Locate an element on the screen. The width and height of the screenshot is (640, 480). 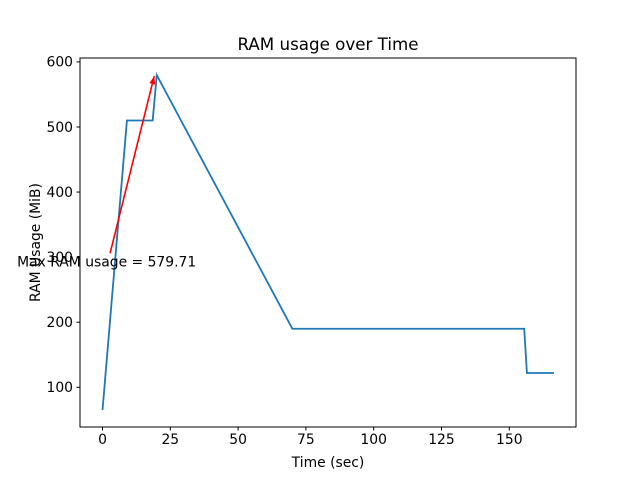
x-tick-label: 75 is located at coordinates (306, 440).